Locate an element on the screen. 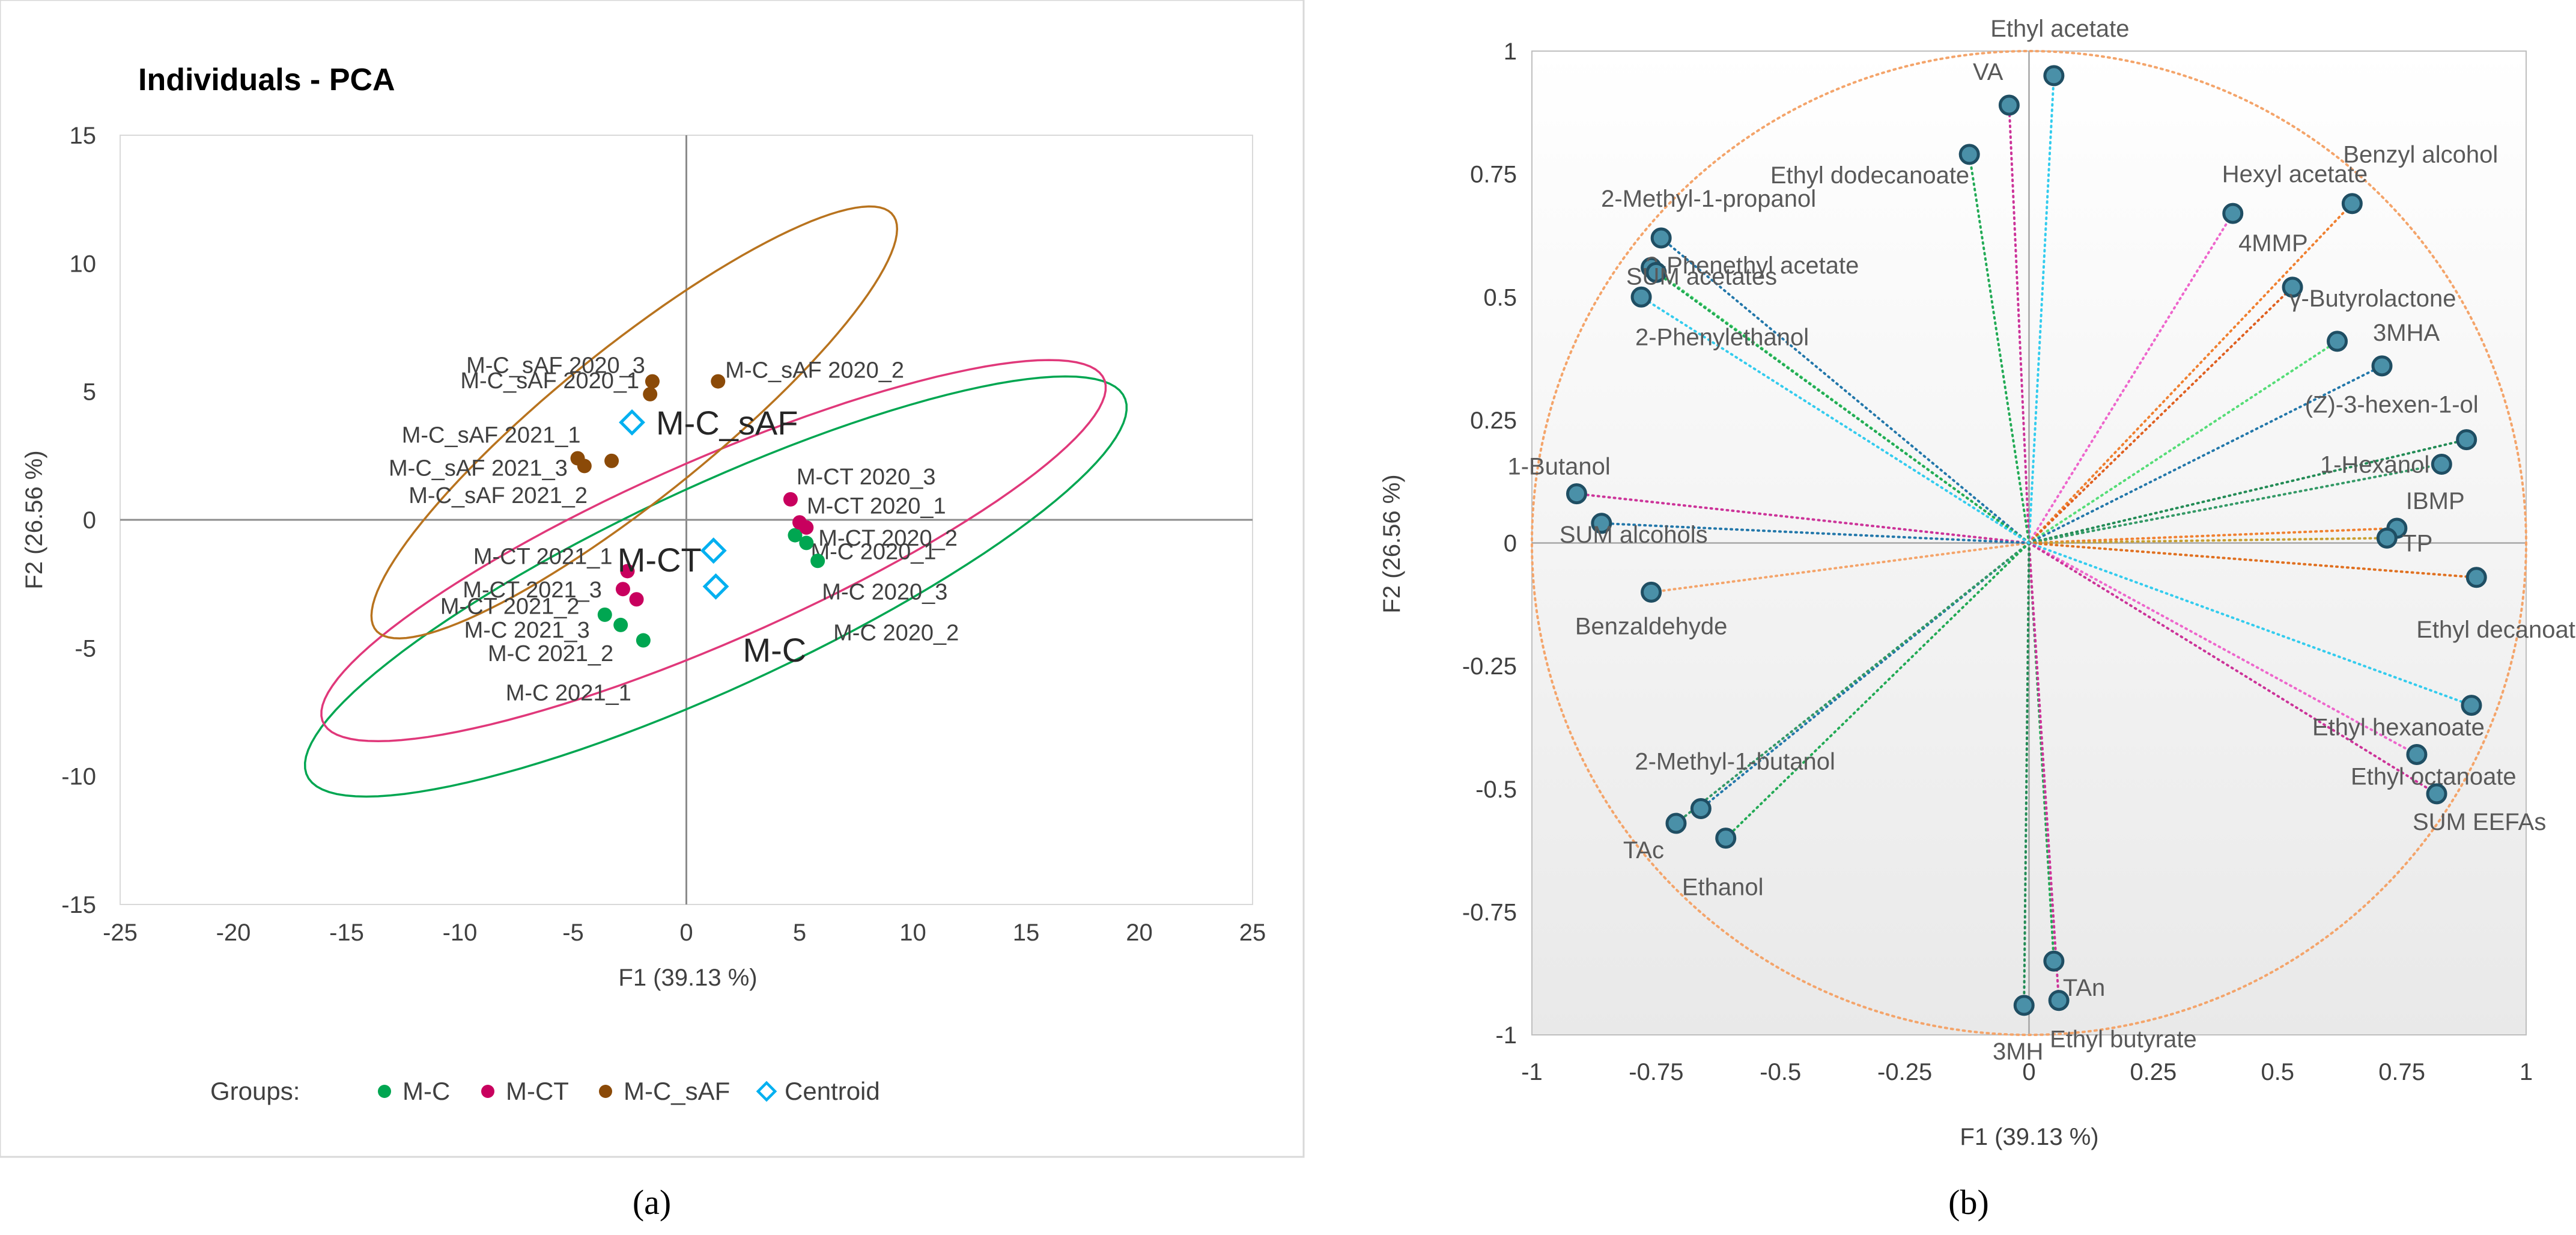  variable-label: TP is located at coordinates (2417, 543).